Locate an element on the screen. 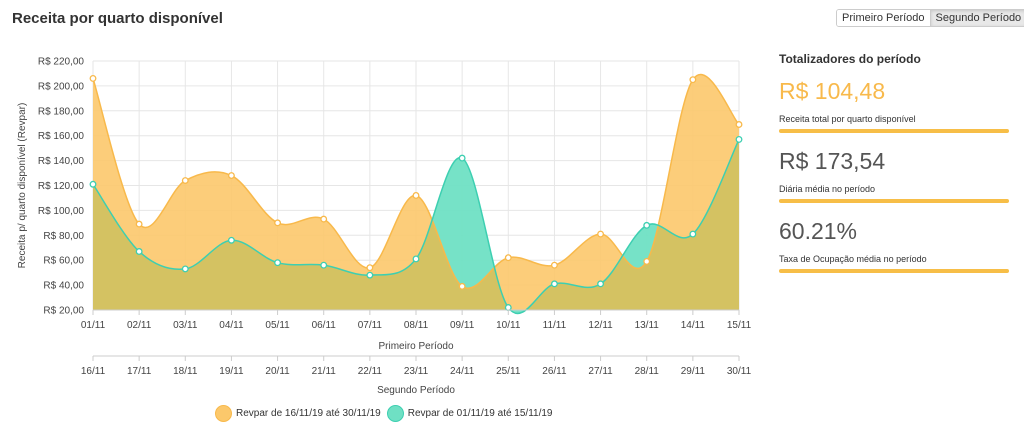 This screenshot has width=1024, height=444. x-tick-label: 30/11 is located at coordinates (739, 371).